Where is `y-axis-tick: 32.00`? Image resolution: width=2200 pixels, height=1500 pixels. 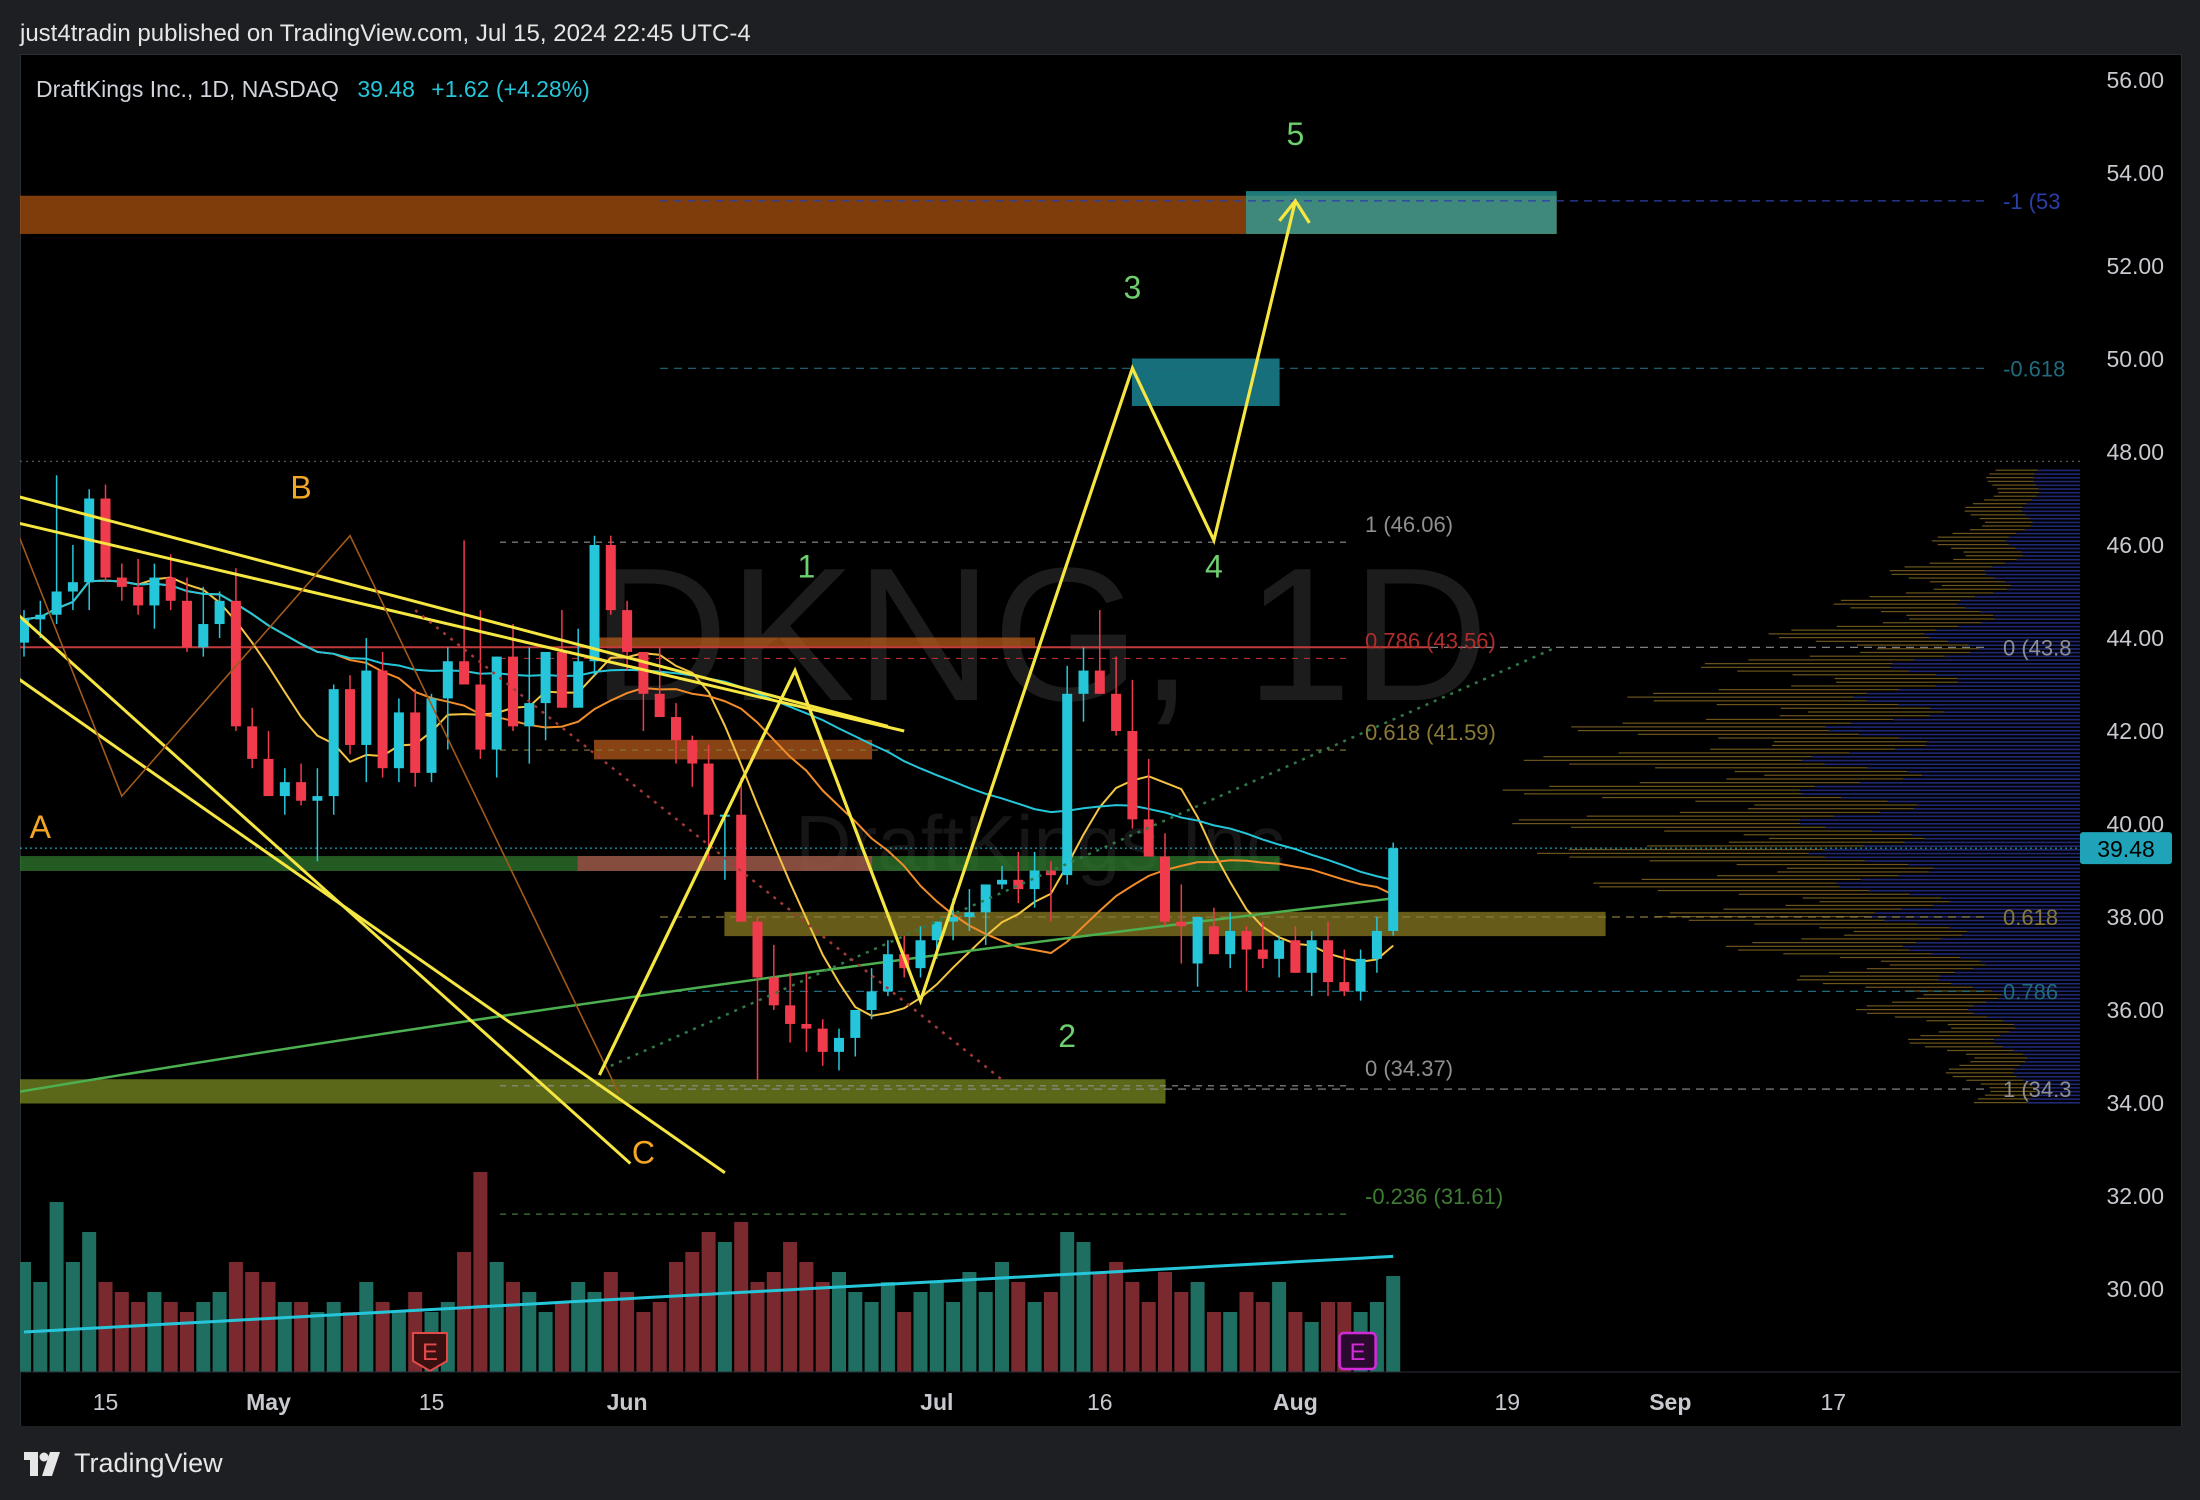
y-axis-tick: 32.00 is located at coordinates (2135, 1196).